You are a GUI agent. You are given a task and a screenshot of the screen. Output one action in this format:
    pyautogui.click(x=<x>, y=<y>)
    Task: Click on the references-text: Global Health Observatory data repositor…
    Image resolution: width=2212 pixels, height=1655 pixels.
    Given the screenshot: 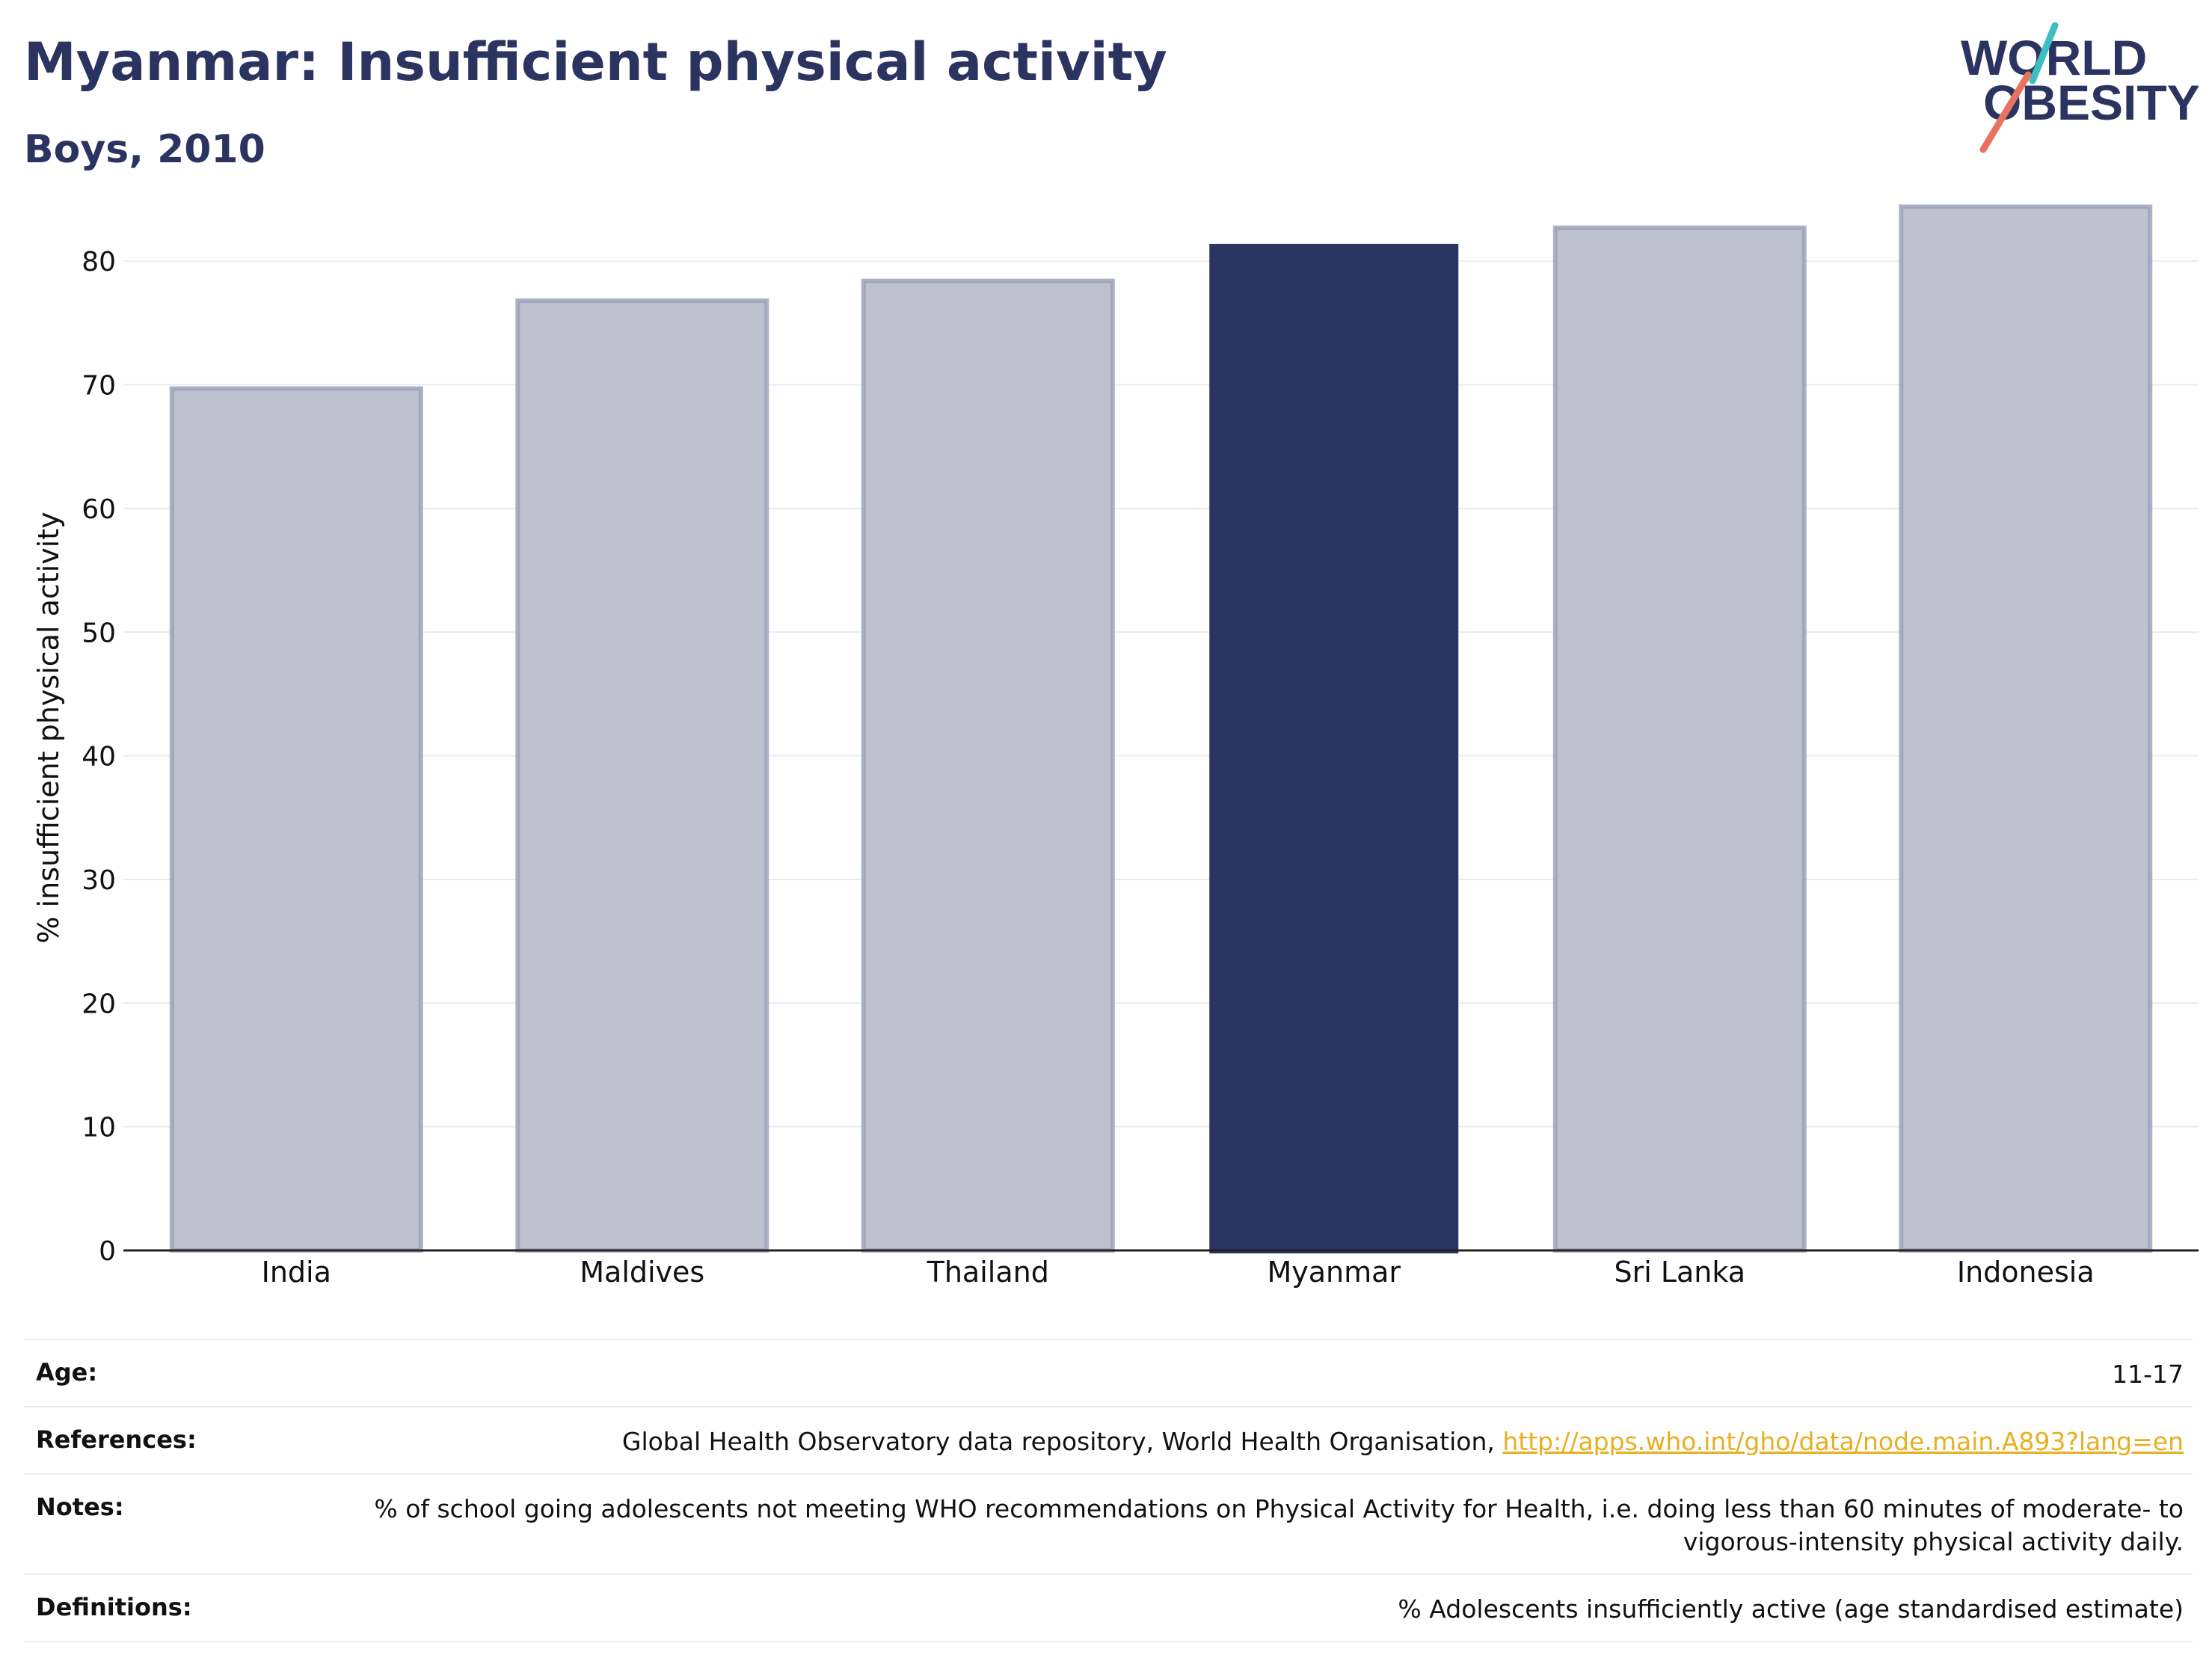 What is the action you would take?
    pyautogui.click(x=1062, y=1441)
    